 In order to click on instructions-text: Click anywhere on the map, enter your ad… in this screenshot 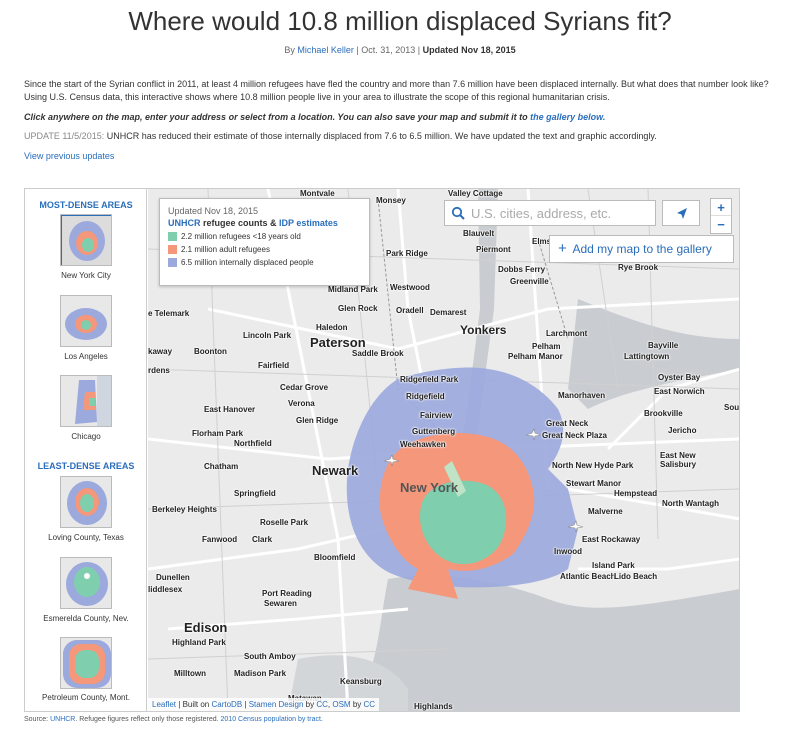, I will do `click(276, 117)`.